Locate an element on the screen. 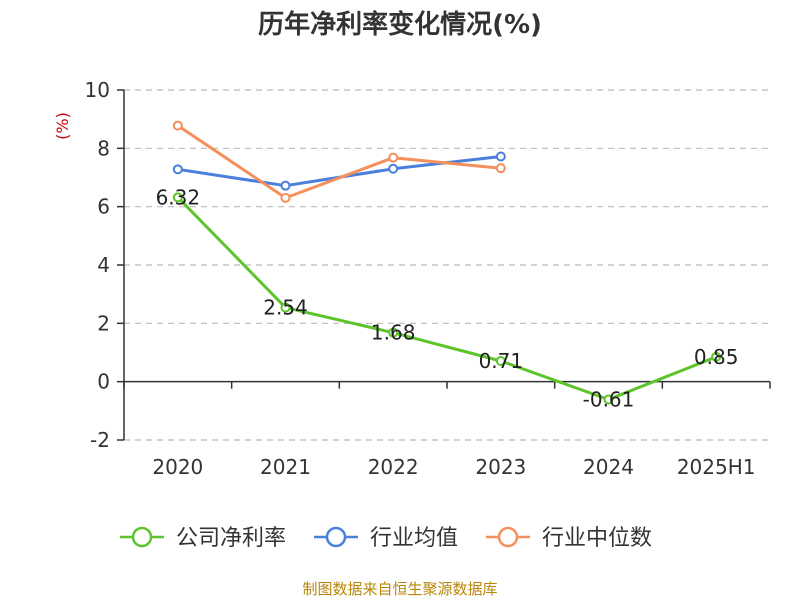 This screenshot has width=800, height=600. y-tick-label: 8 is located at coordinates (103, 148).